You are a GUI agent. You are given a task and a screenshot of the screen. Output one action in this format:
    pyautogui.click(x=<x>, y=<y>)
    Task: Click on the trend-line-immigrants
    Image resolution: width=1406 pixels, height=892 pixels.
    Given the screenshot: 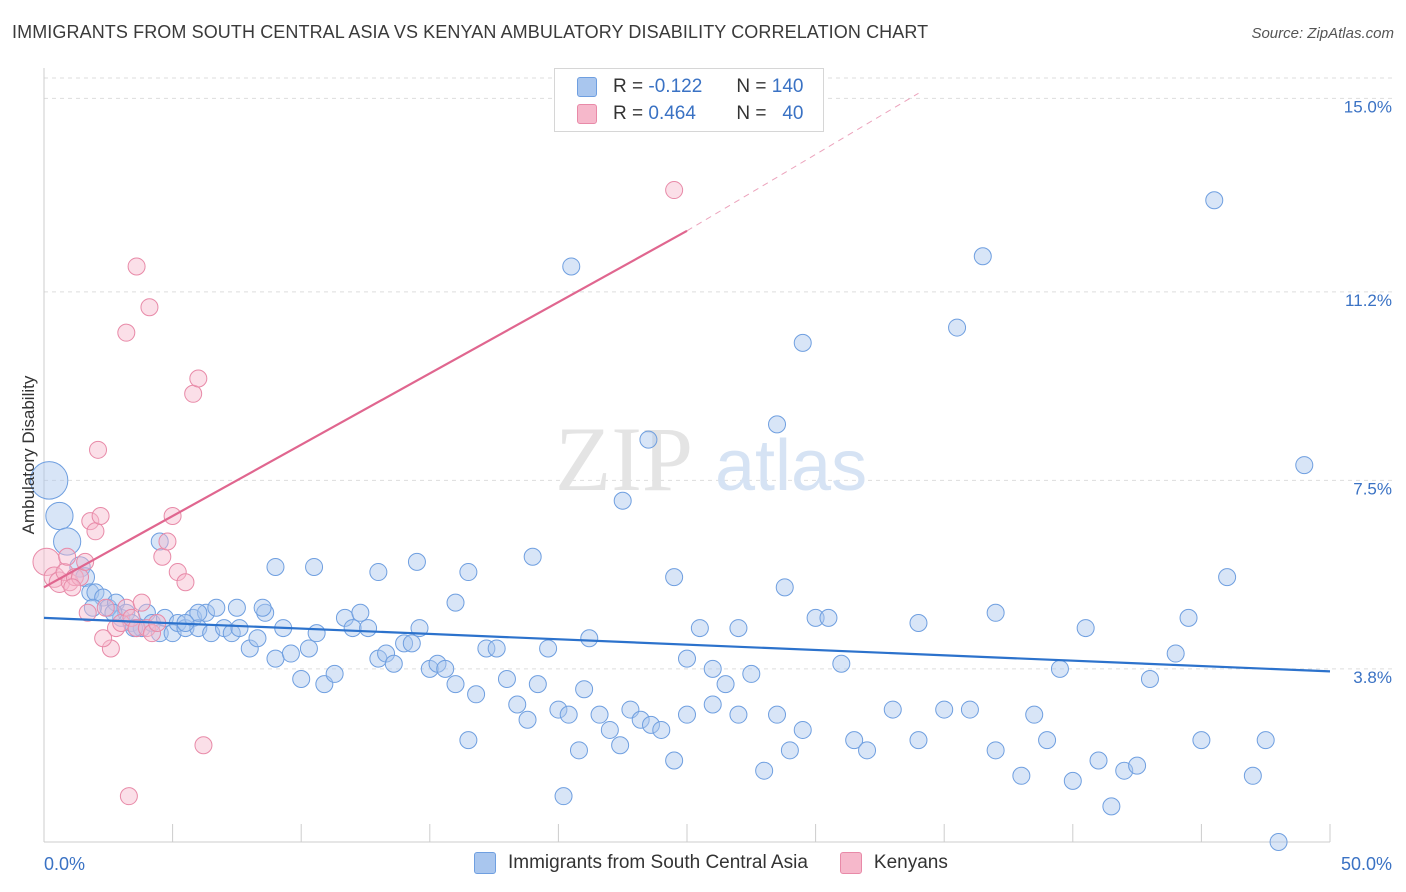 What is the action you would take?
    pyautogui.click(x=687, y=644)
    